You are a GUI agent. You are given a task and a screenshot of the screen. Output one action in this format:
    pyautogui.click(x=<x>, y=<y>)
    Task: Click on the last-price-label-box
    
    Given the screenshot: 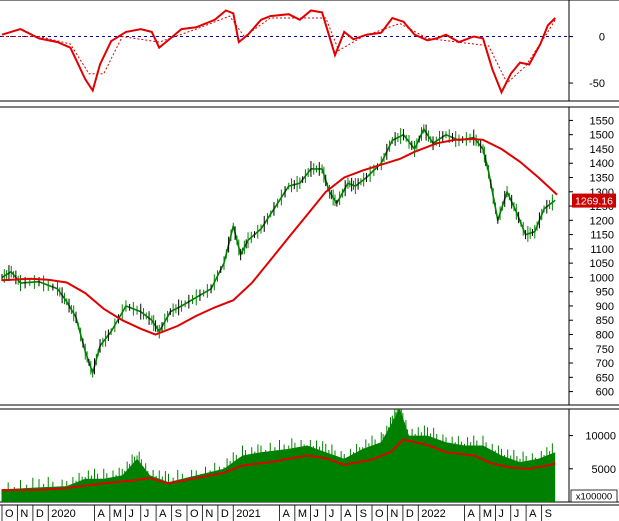 What is the action you would take?
    pyautogui.click(x=594, y=200)
    